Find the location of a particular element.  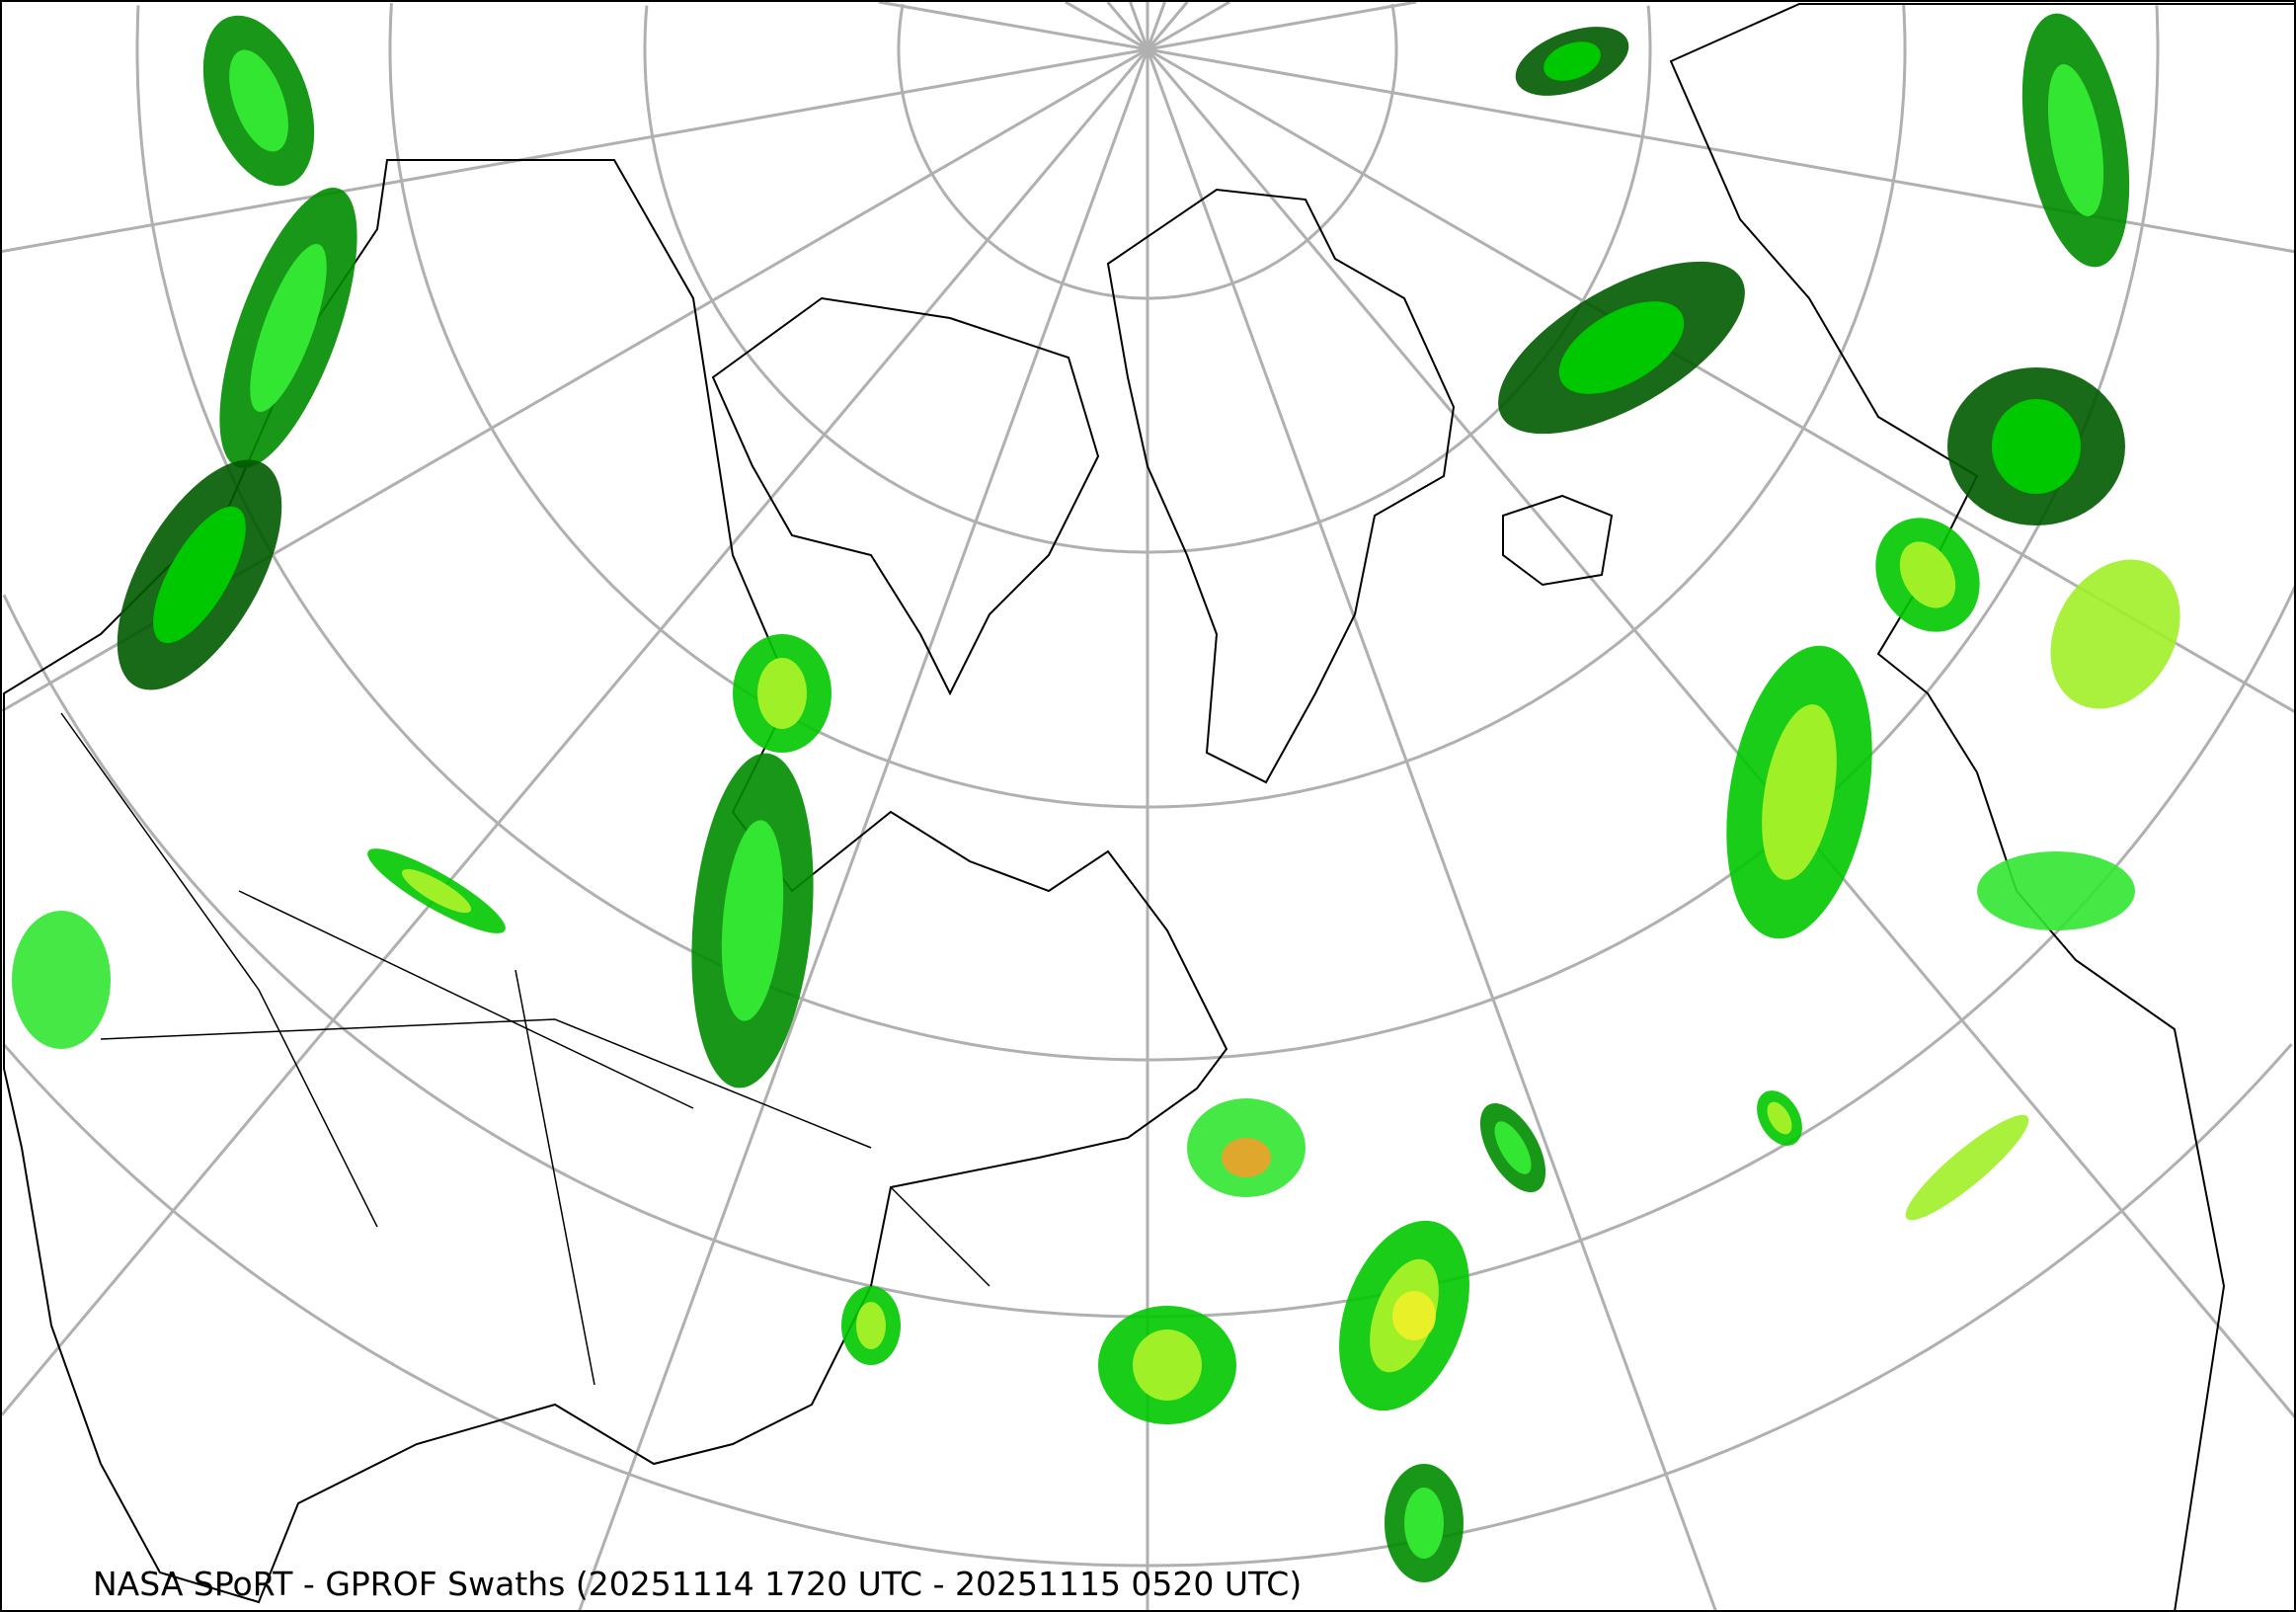

latitude-circle is located at coordinates (1147, 151).